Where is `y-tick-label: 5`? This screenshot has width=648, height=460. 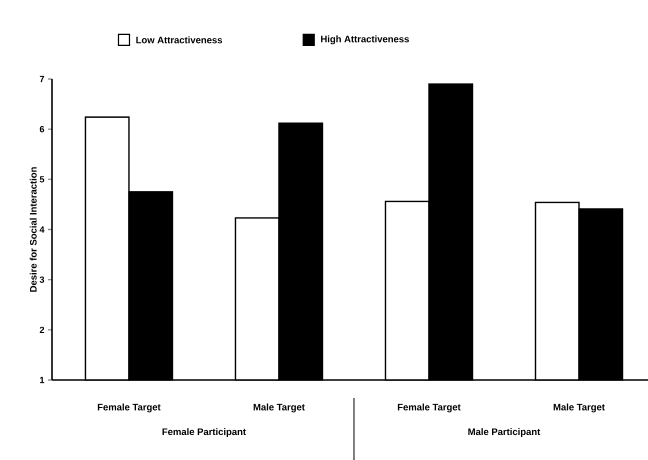 y-tick-label: 5 is located at coordinates (42, 179).